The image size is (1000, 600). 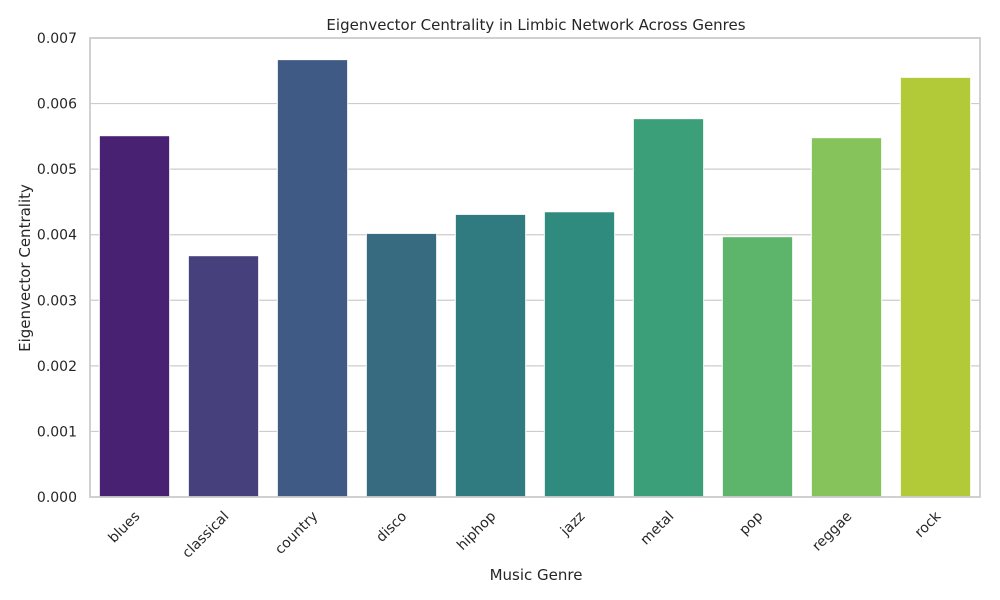 What do you see at coordinates (536, 575) in the screenshot?
I see `x-axis-label: Music Genre` at bounding box center [536, 575].